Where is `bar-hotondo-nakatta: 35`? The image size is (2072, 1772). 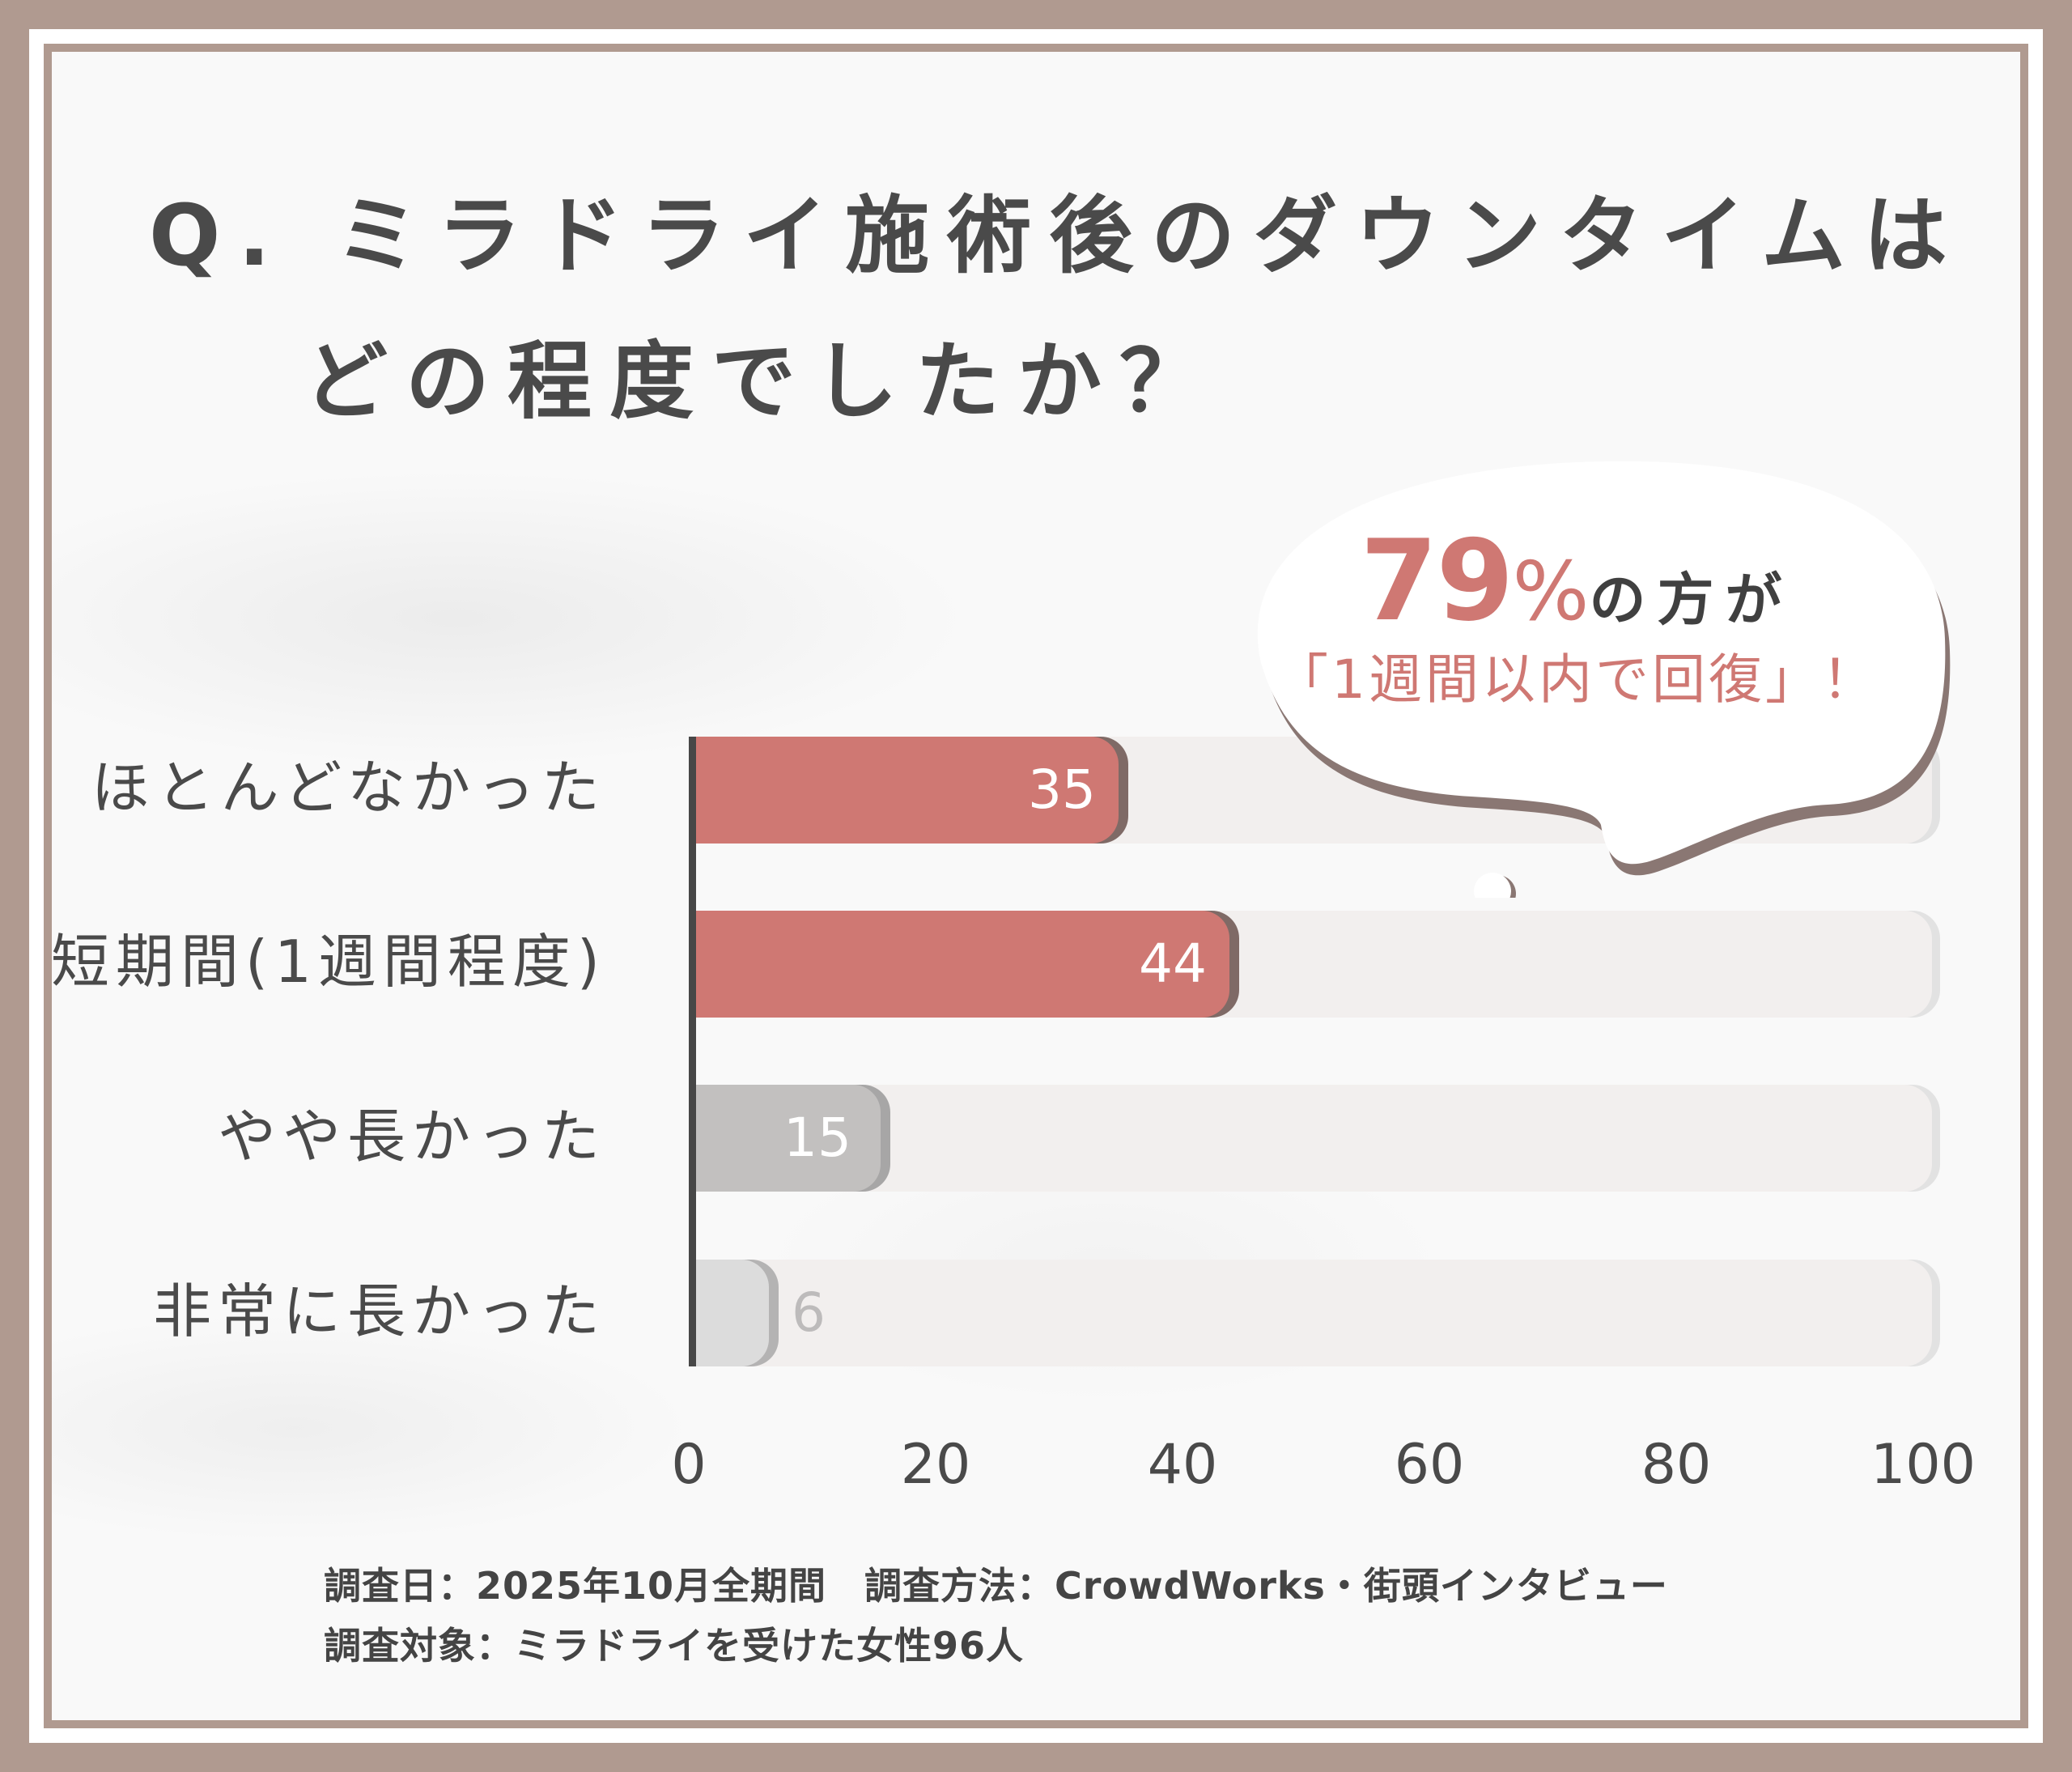 bar-hotondo-nakatta: 35 is located at coordinates (907, 791).